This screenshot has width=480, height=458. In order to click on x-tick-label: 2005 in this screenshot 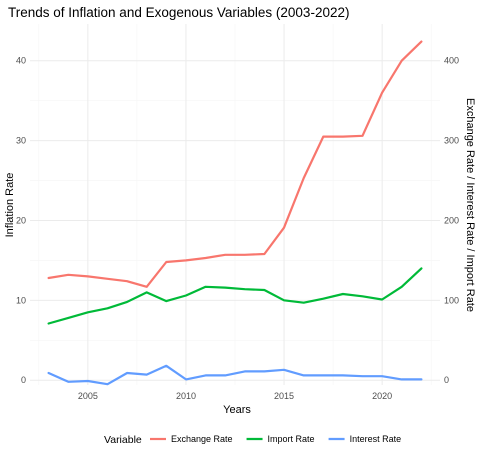, I will do `click(88, 396)`.